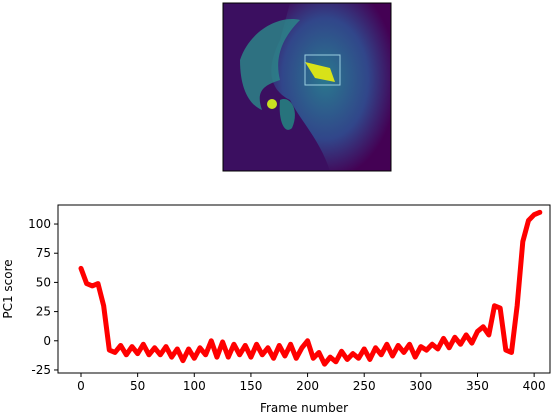  What do you see at coordinates (364, 386) in the screenshot?
I see `x-tick-label: 250` at bounding box center [364, 386].